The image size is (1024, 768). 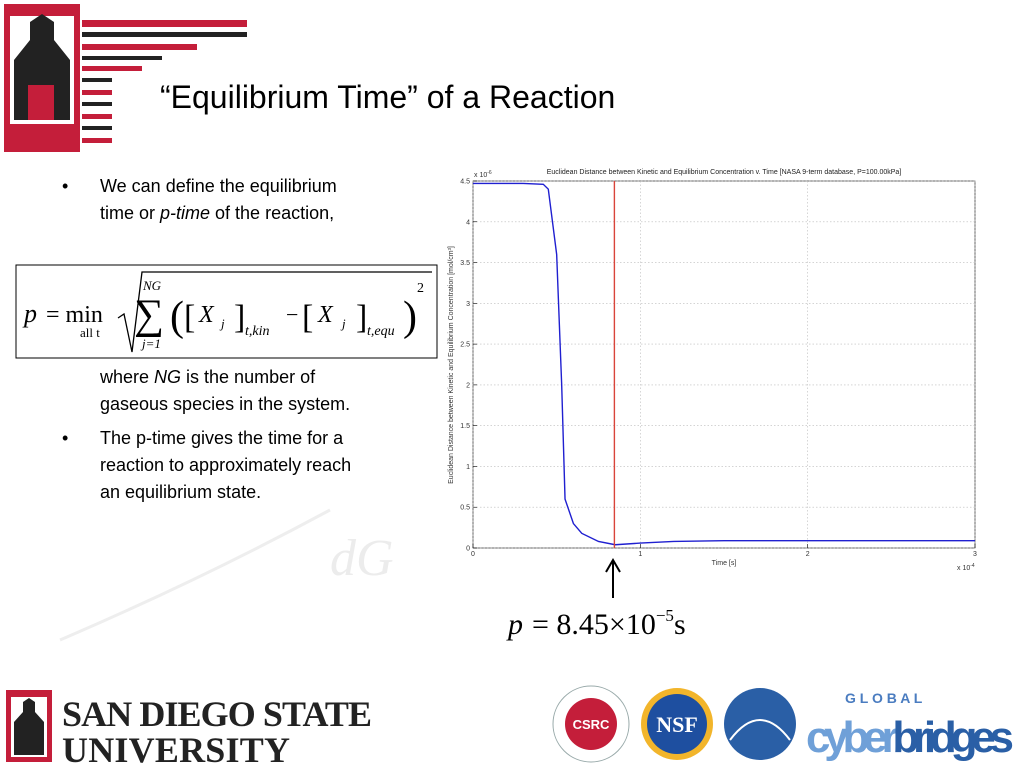 What do you see at coordinates (953, 737) in the screenshot?
I see `text-run: bridges` at bounding box center [953, 737].